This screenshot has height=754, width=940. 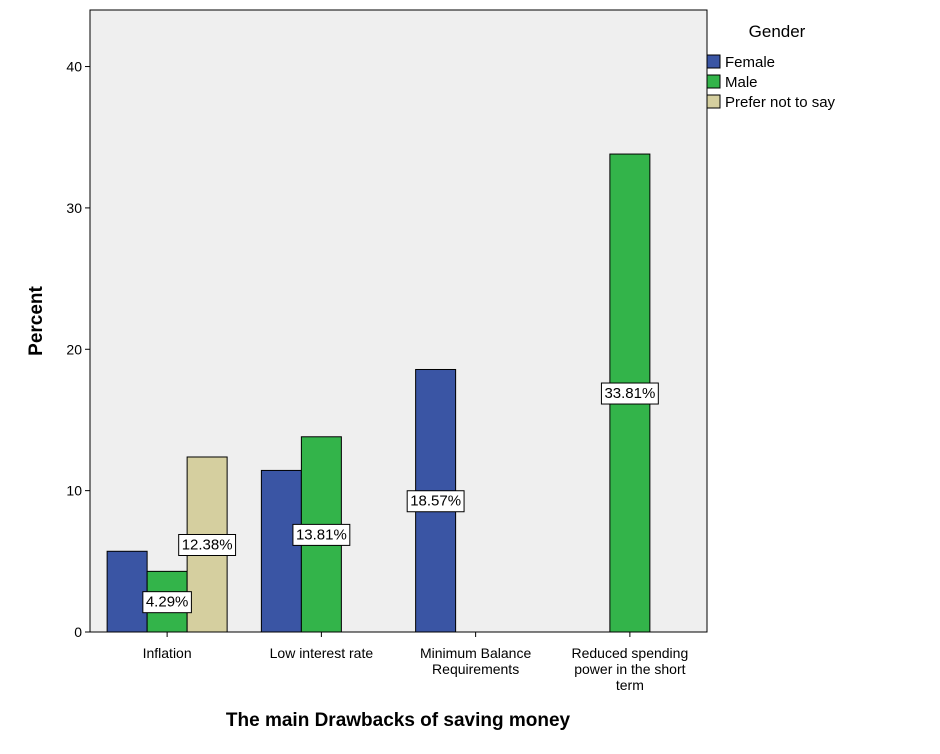 I want to click on y-tick-label: 10, so click(x=74, y=491).